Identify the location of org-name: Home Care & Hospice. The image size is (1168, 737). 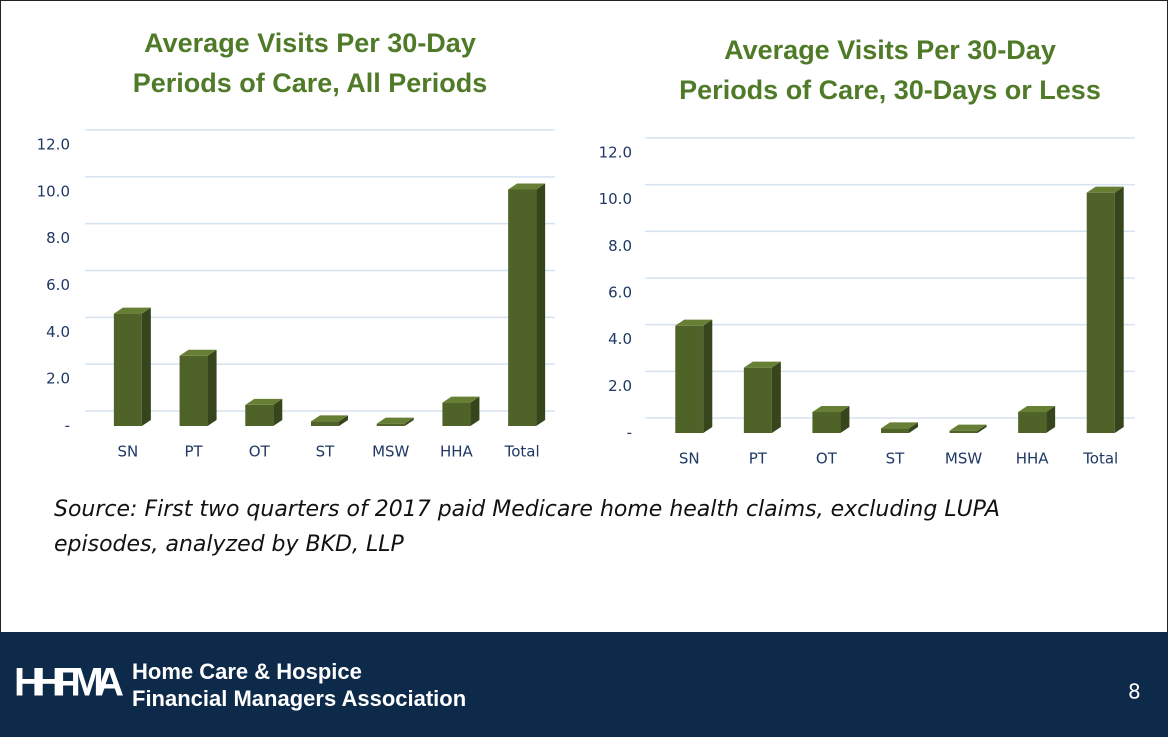
(247, 671).